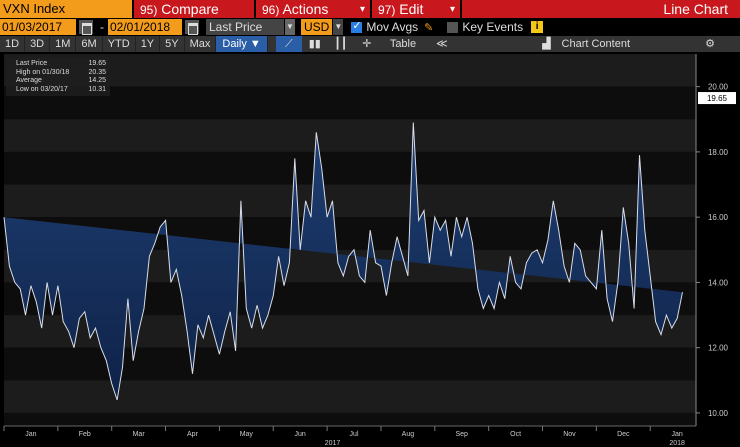  What do you see at coordinates (148, 44) in the screenshot?
I see `range-button-1y: 1Y` at bounding box center [148, 44].